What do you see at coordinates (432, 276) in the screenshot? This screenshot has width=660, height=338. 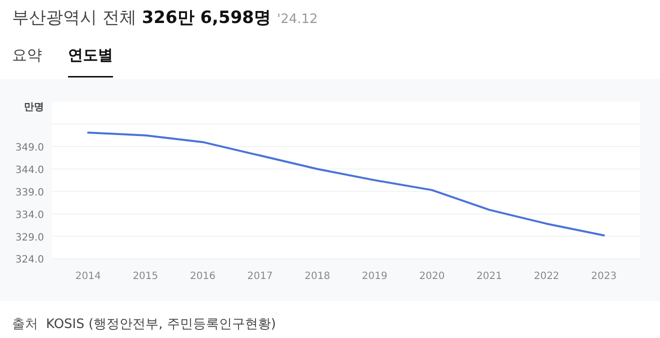 I see `x-tick-label: 2020` at bounding box center [432, 276].